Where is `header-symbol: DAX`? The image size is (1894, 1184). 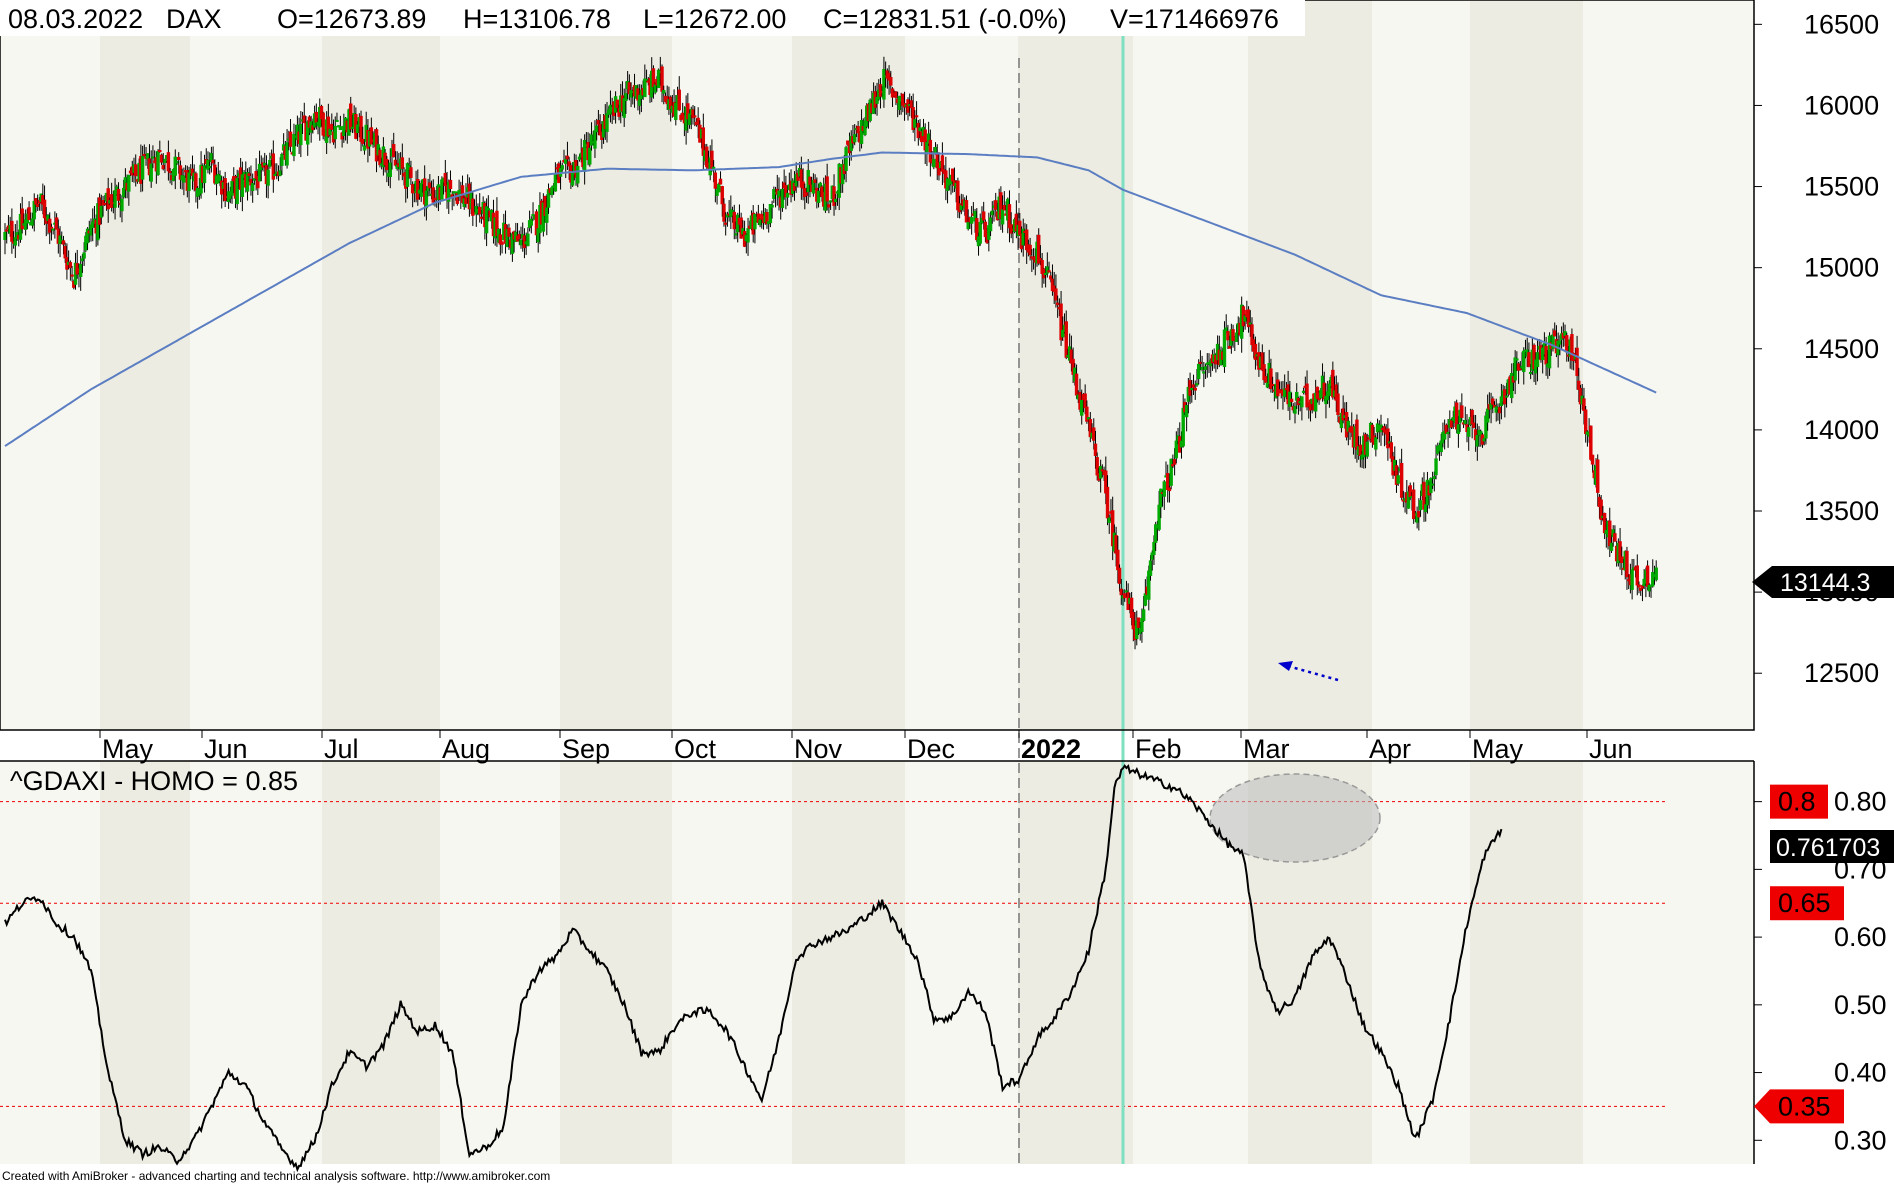
header-symbol: DAX is located at coordinates (194, 19).